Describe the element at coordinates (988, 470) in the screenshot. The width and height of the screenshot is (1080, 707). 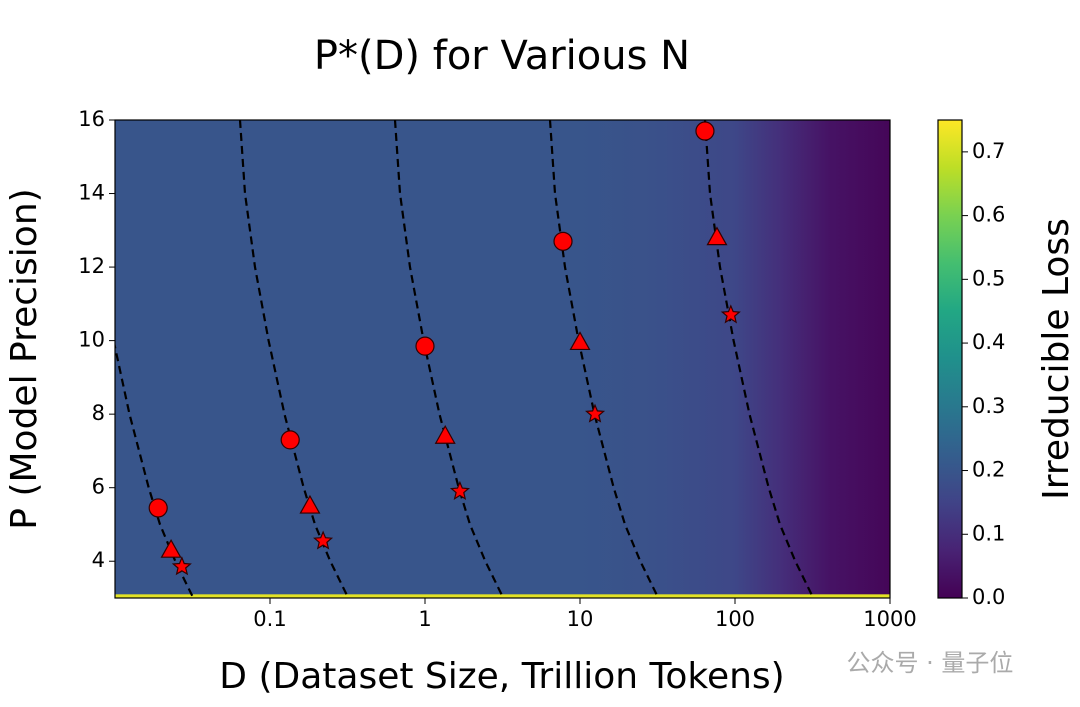
I see `colorbar-tick-label: 0.2` at that location.